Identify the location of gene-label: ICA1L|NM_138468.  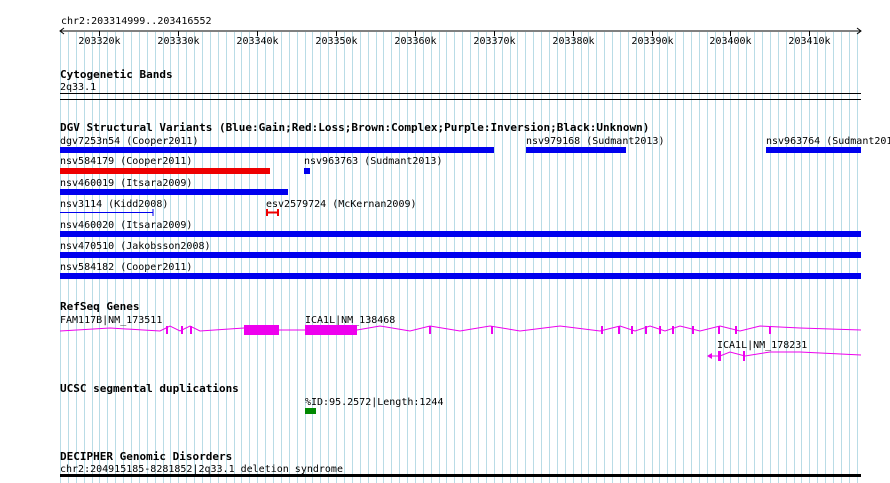
(350, 320).